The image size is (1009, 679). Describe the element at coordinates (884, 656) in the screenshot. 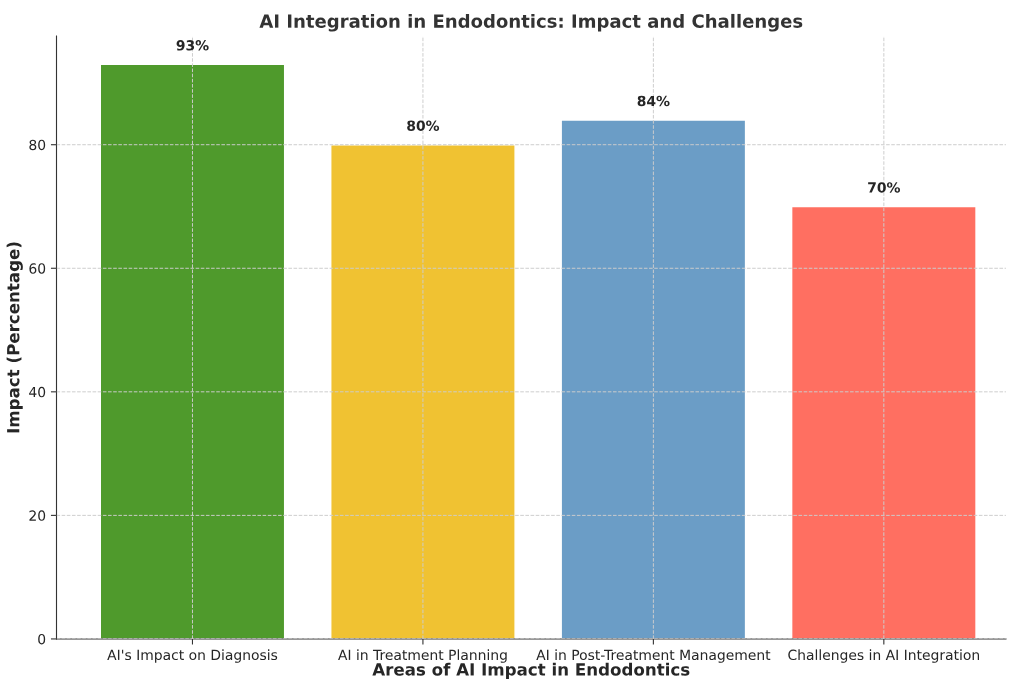

I see `x-tick-label: Challenges in AI Integration` at that location.